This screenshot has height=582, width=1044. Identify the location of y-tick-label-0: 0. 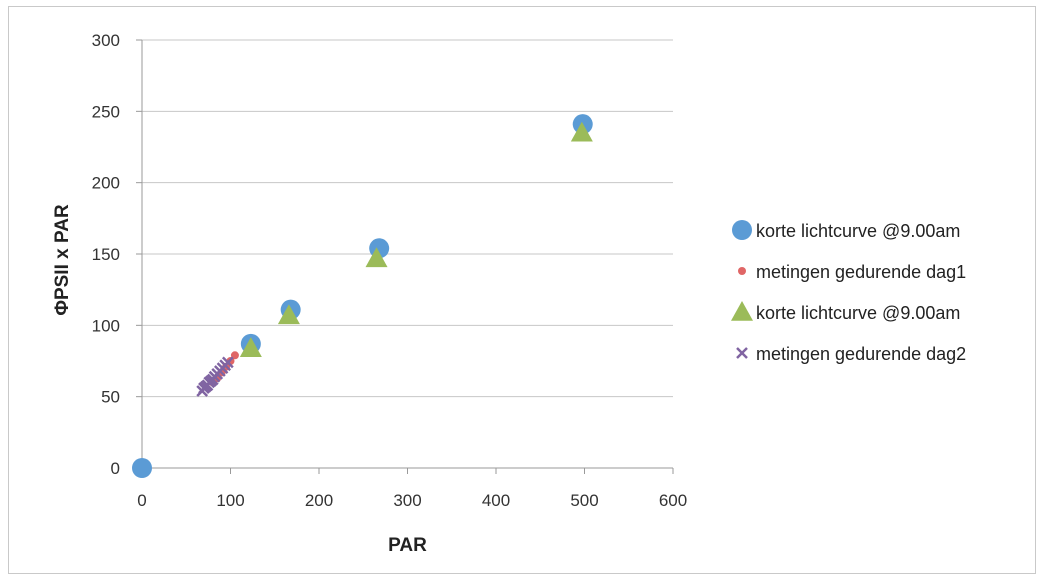
(115, 468).